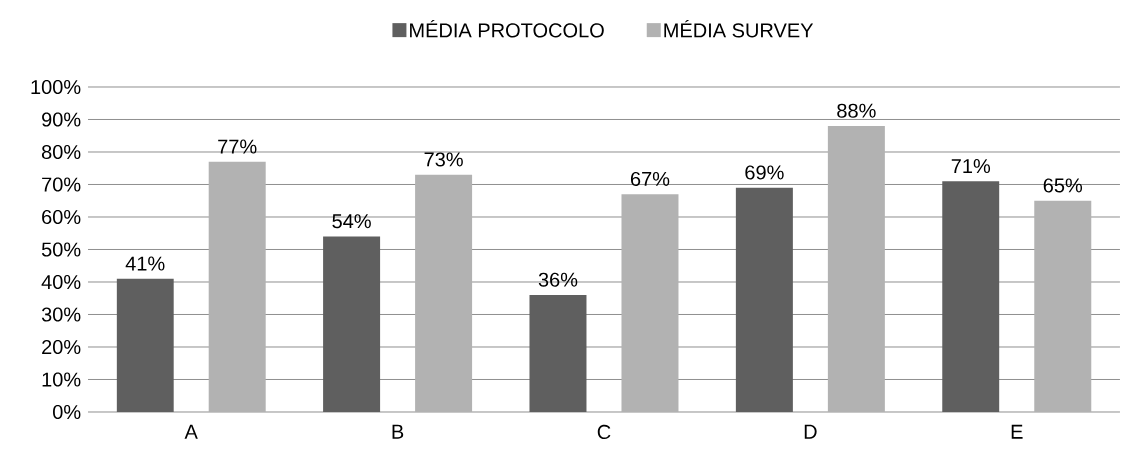 The width and height of the screenshot is (1130, 459). I want to click on data-label: 71%, so click(971, 166).